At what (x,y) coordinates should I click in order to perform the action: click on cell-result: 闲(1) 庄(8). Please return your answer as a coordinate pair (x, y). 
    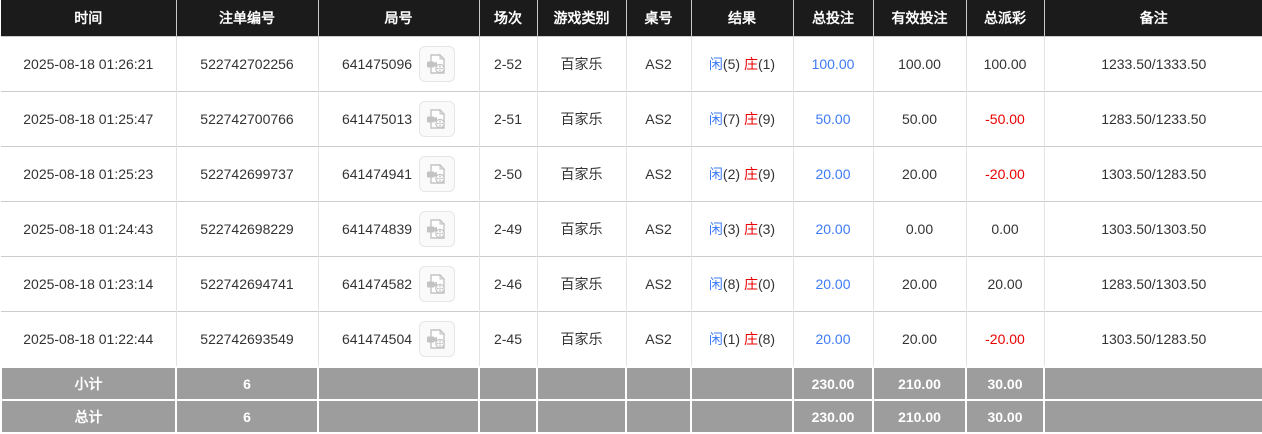
    Looking at the image, I should click on (742, 339).